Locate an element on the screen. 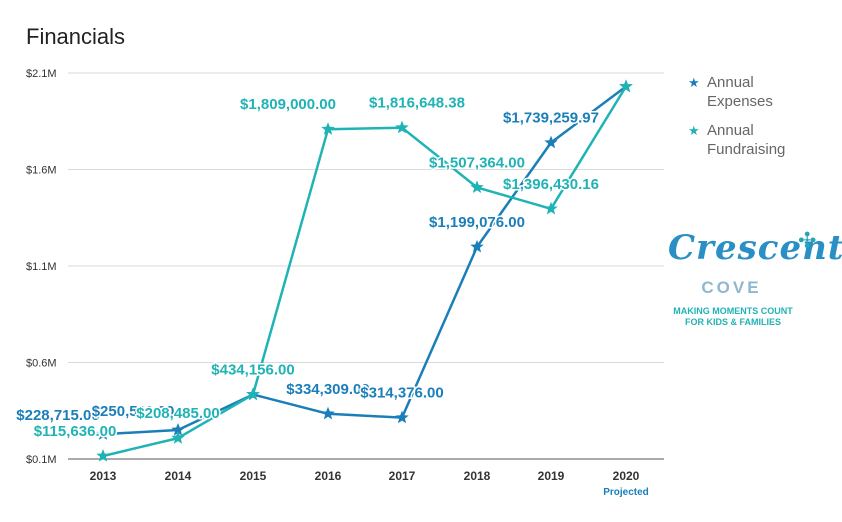  chart-title: Financials is located at coordinates (76, 36).